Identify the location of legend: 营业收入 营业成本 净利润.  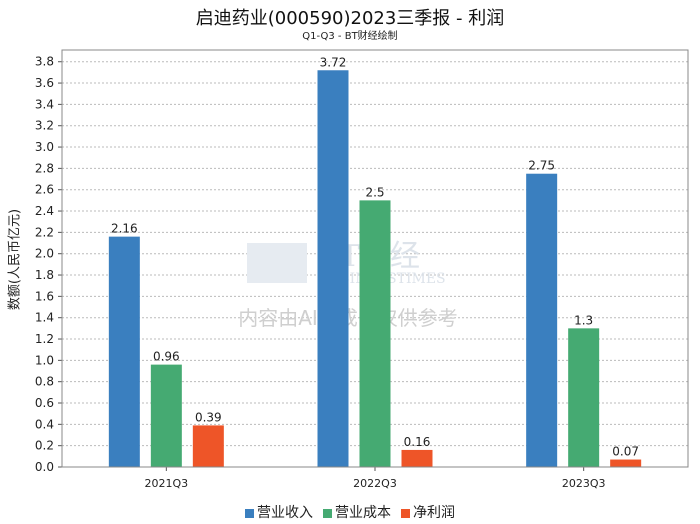
(350, 512).